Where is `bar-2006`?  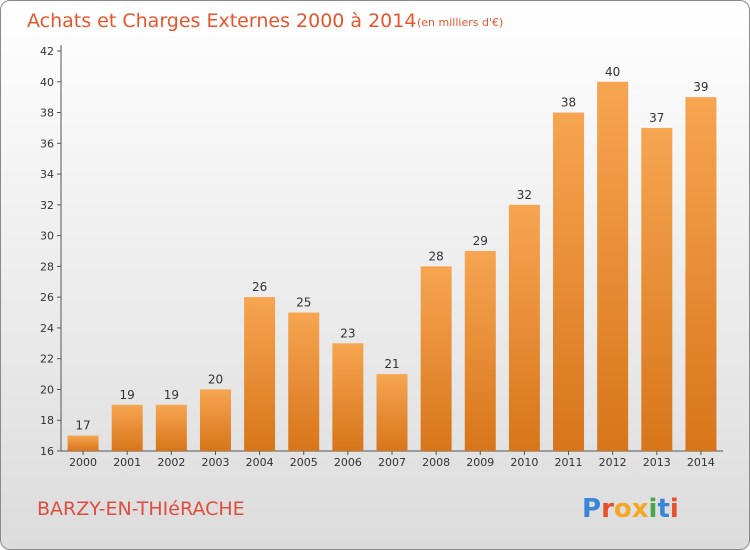 bar-2006 is located at coordinates (348, 397).